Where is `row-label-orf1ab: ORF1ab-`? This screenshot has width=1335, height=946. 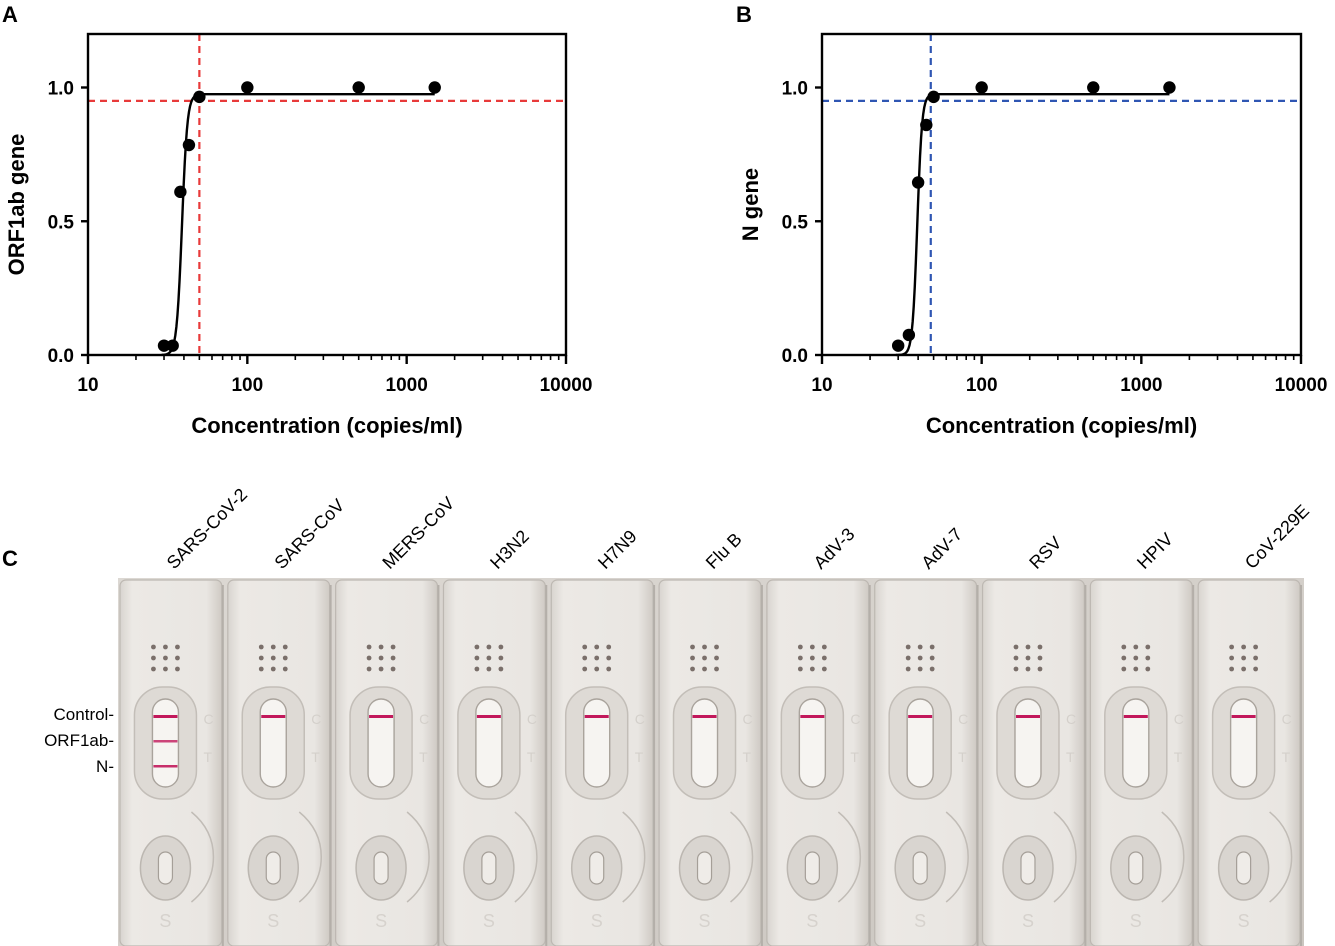
row-label-orf1ab: ORF1ab- is located at coordinates (79, 740).